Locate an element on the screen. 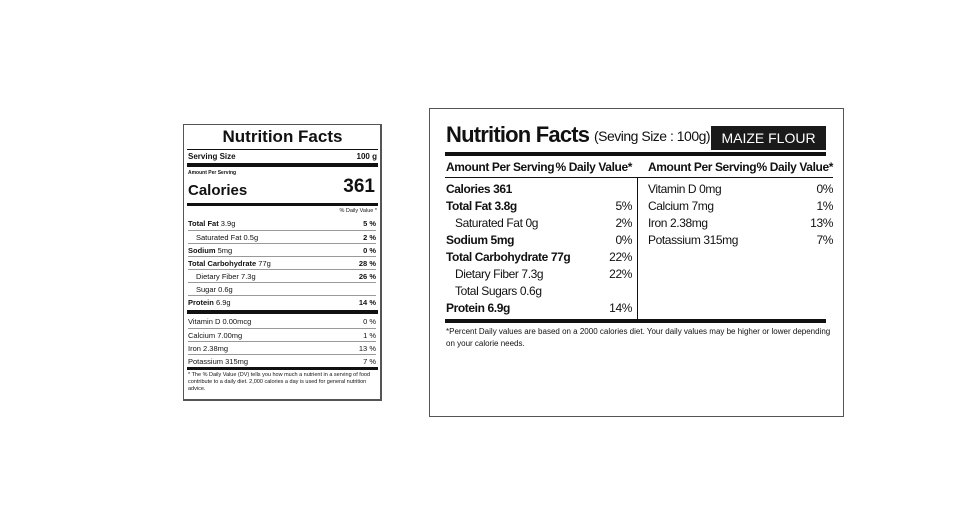 The height and width of the screenshot is (525, 975). daily-value: 5 % is located at coordinates (369, 223).